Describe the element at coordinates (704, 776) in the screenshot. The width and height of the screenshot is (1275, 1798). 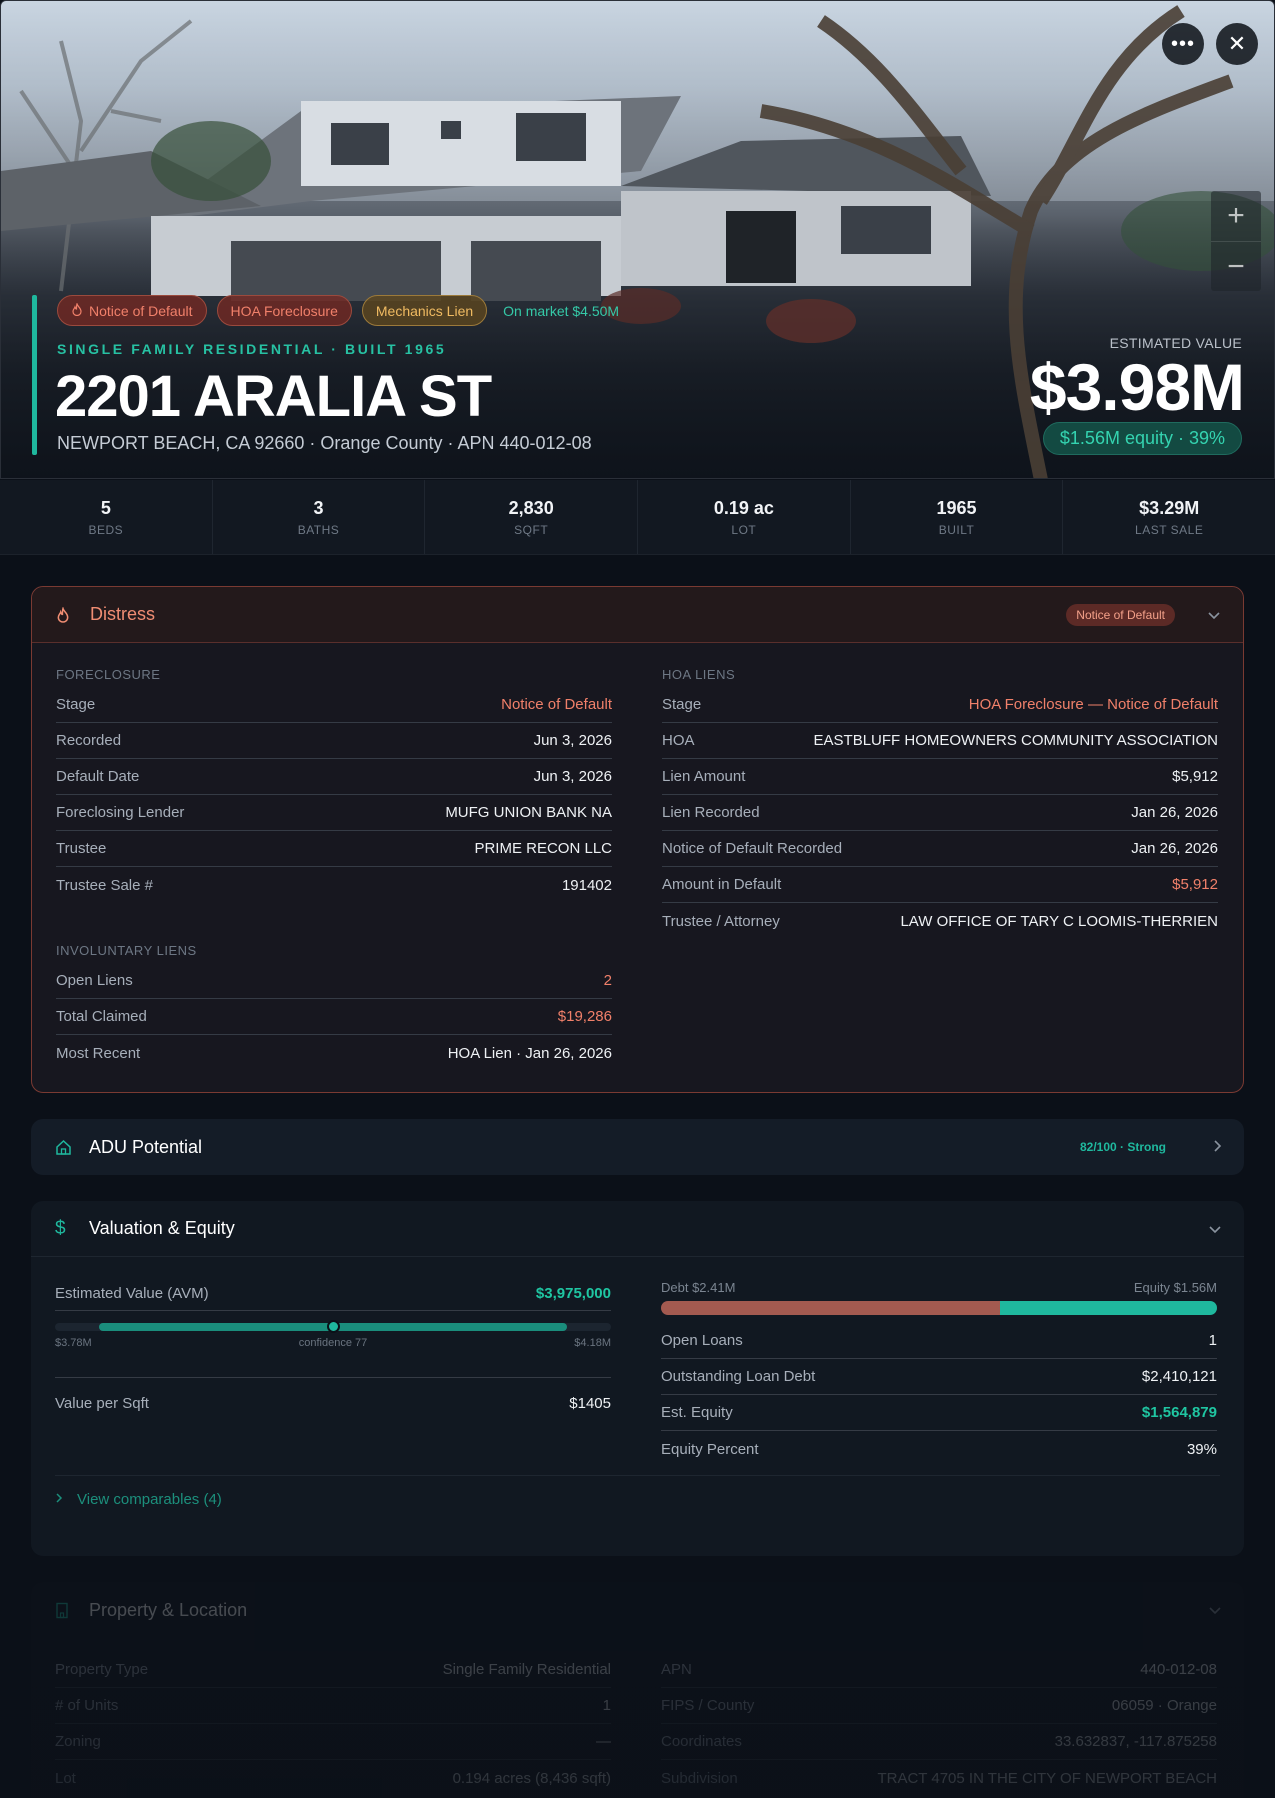
I see `row-key: Lien Amount` at that location.